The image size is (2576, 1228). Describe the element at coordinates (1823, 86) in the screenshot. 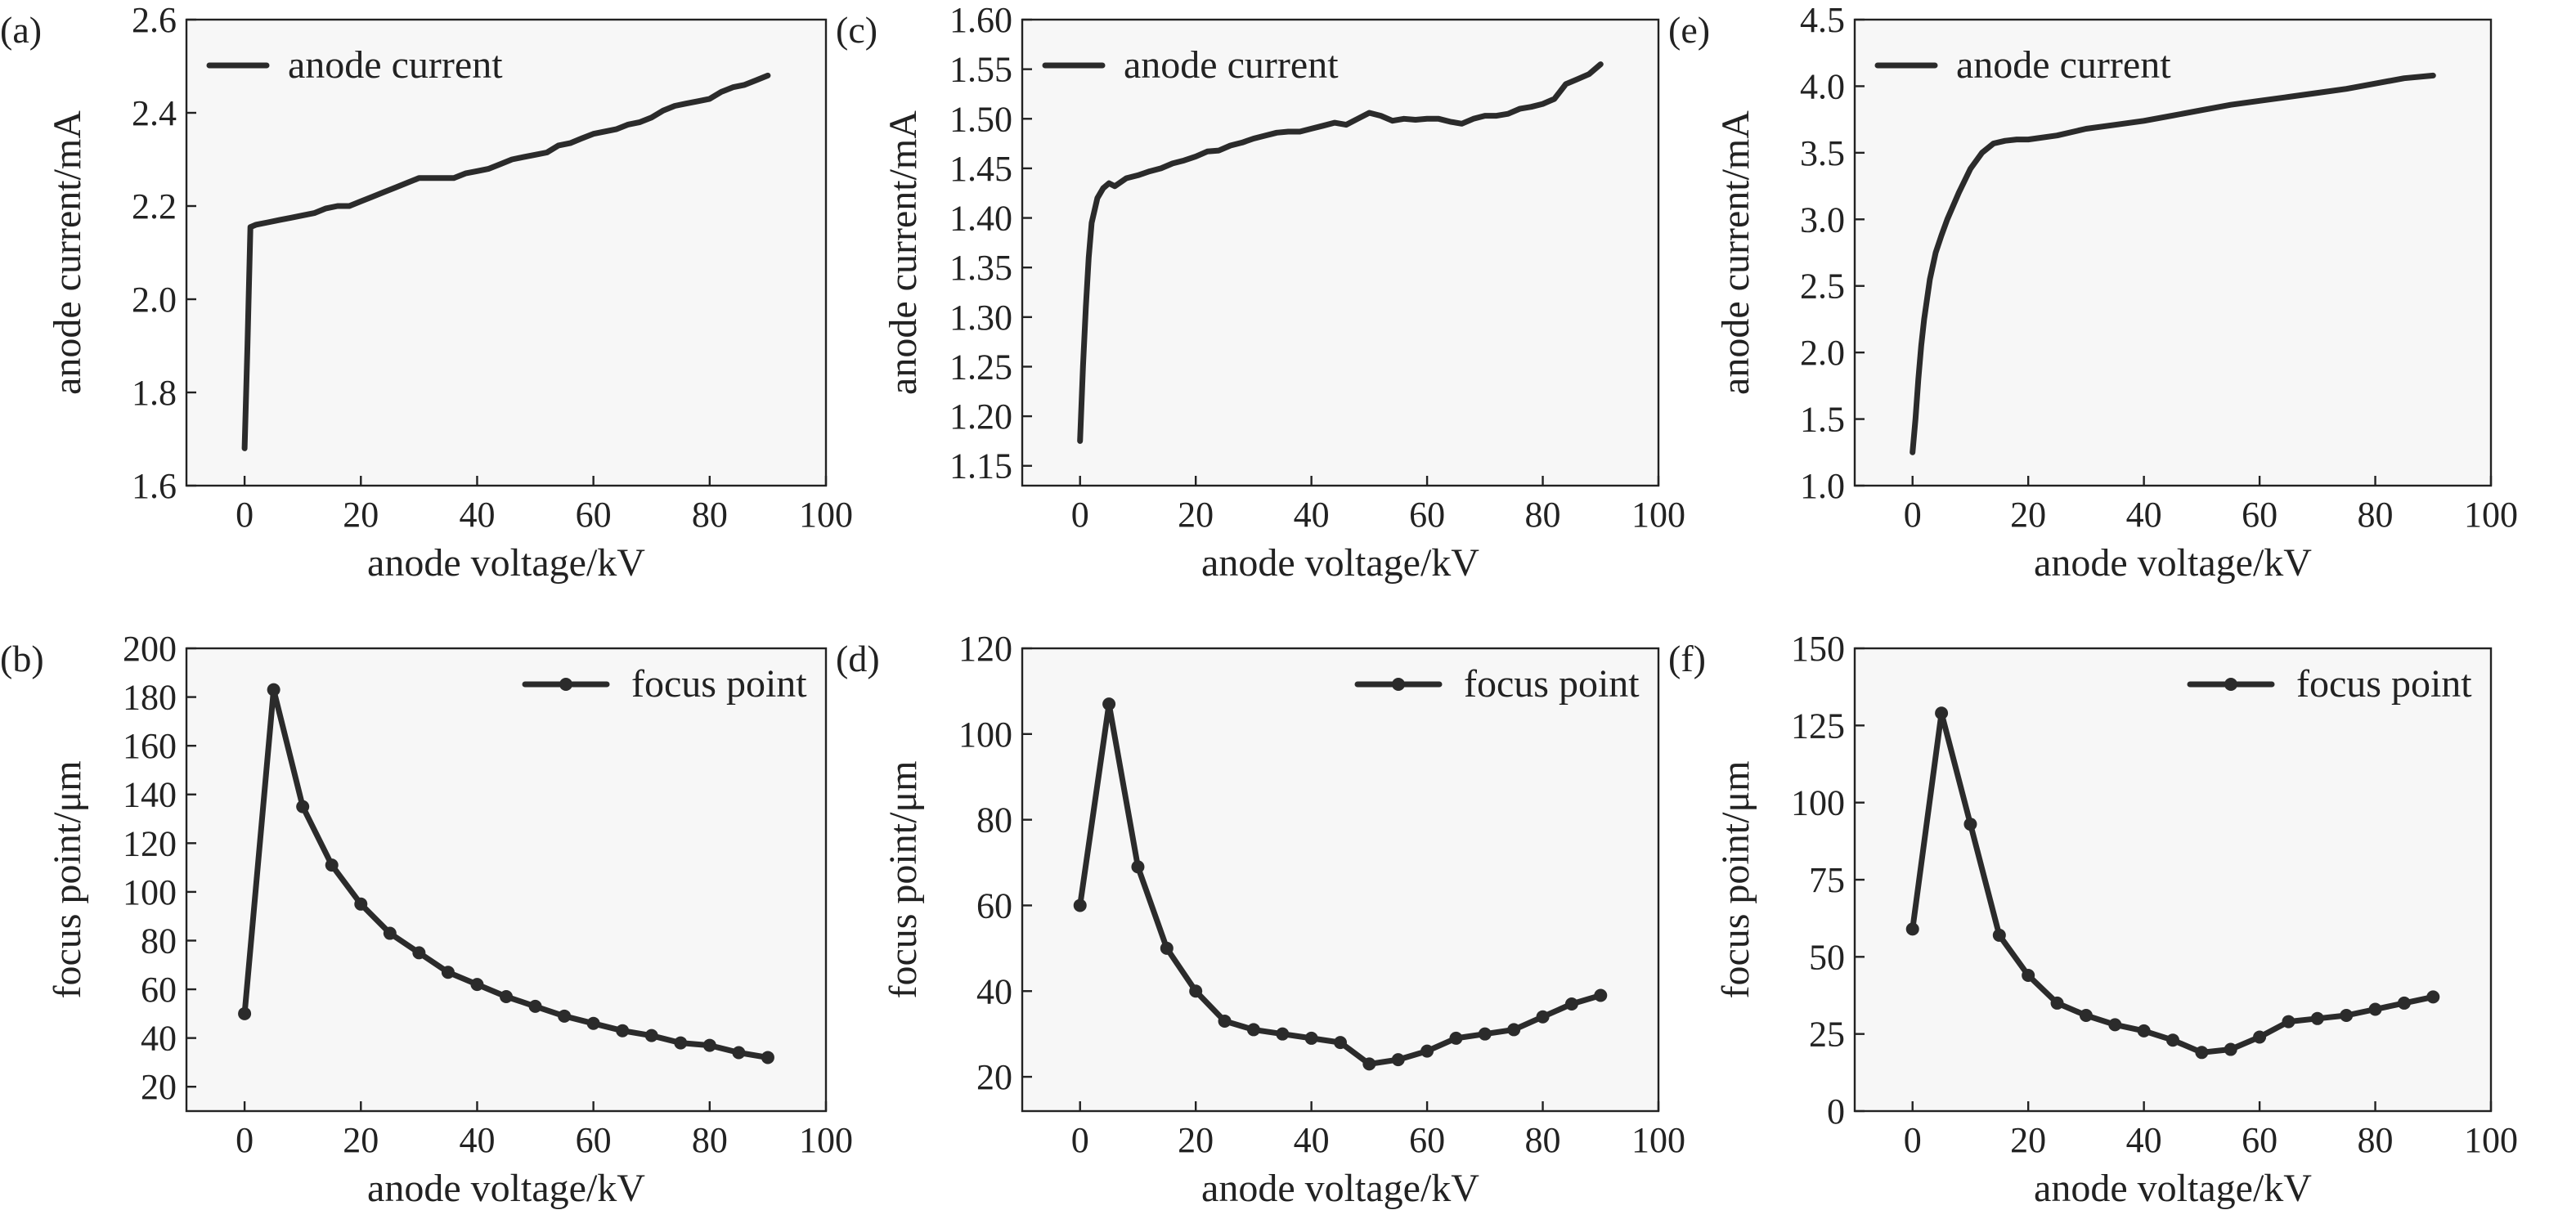

I see `y-tick-label: 4.0` at that location.